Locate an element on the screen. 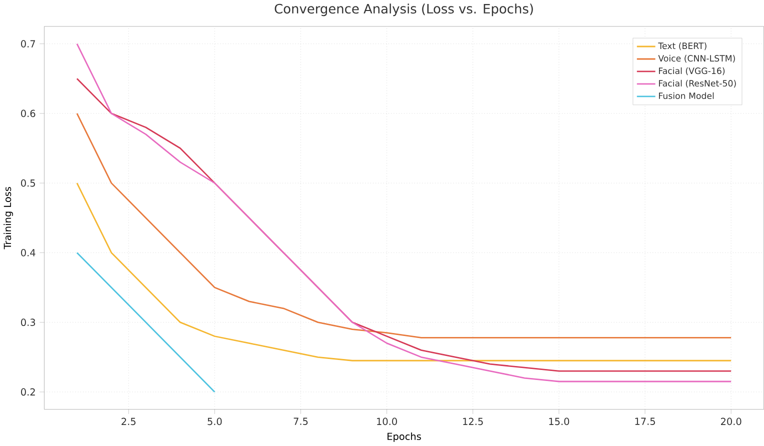 The height and width of the screenshot is (446, 764). y-tick-label: 0.7 is located at coordinates (28, 44).